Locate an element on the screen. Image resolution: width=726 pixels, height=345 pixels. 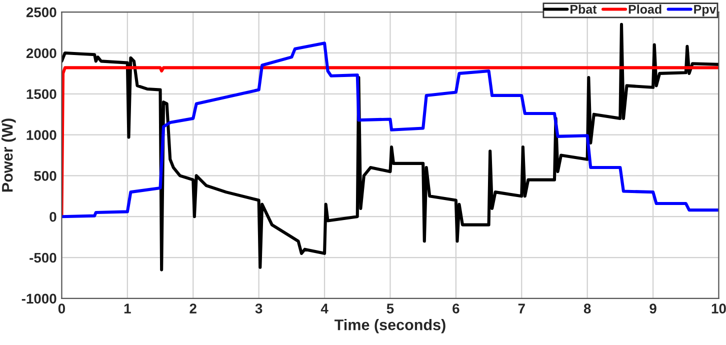
x-tick-label: 1 is located at coordinates (127, 309).